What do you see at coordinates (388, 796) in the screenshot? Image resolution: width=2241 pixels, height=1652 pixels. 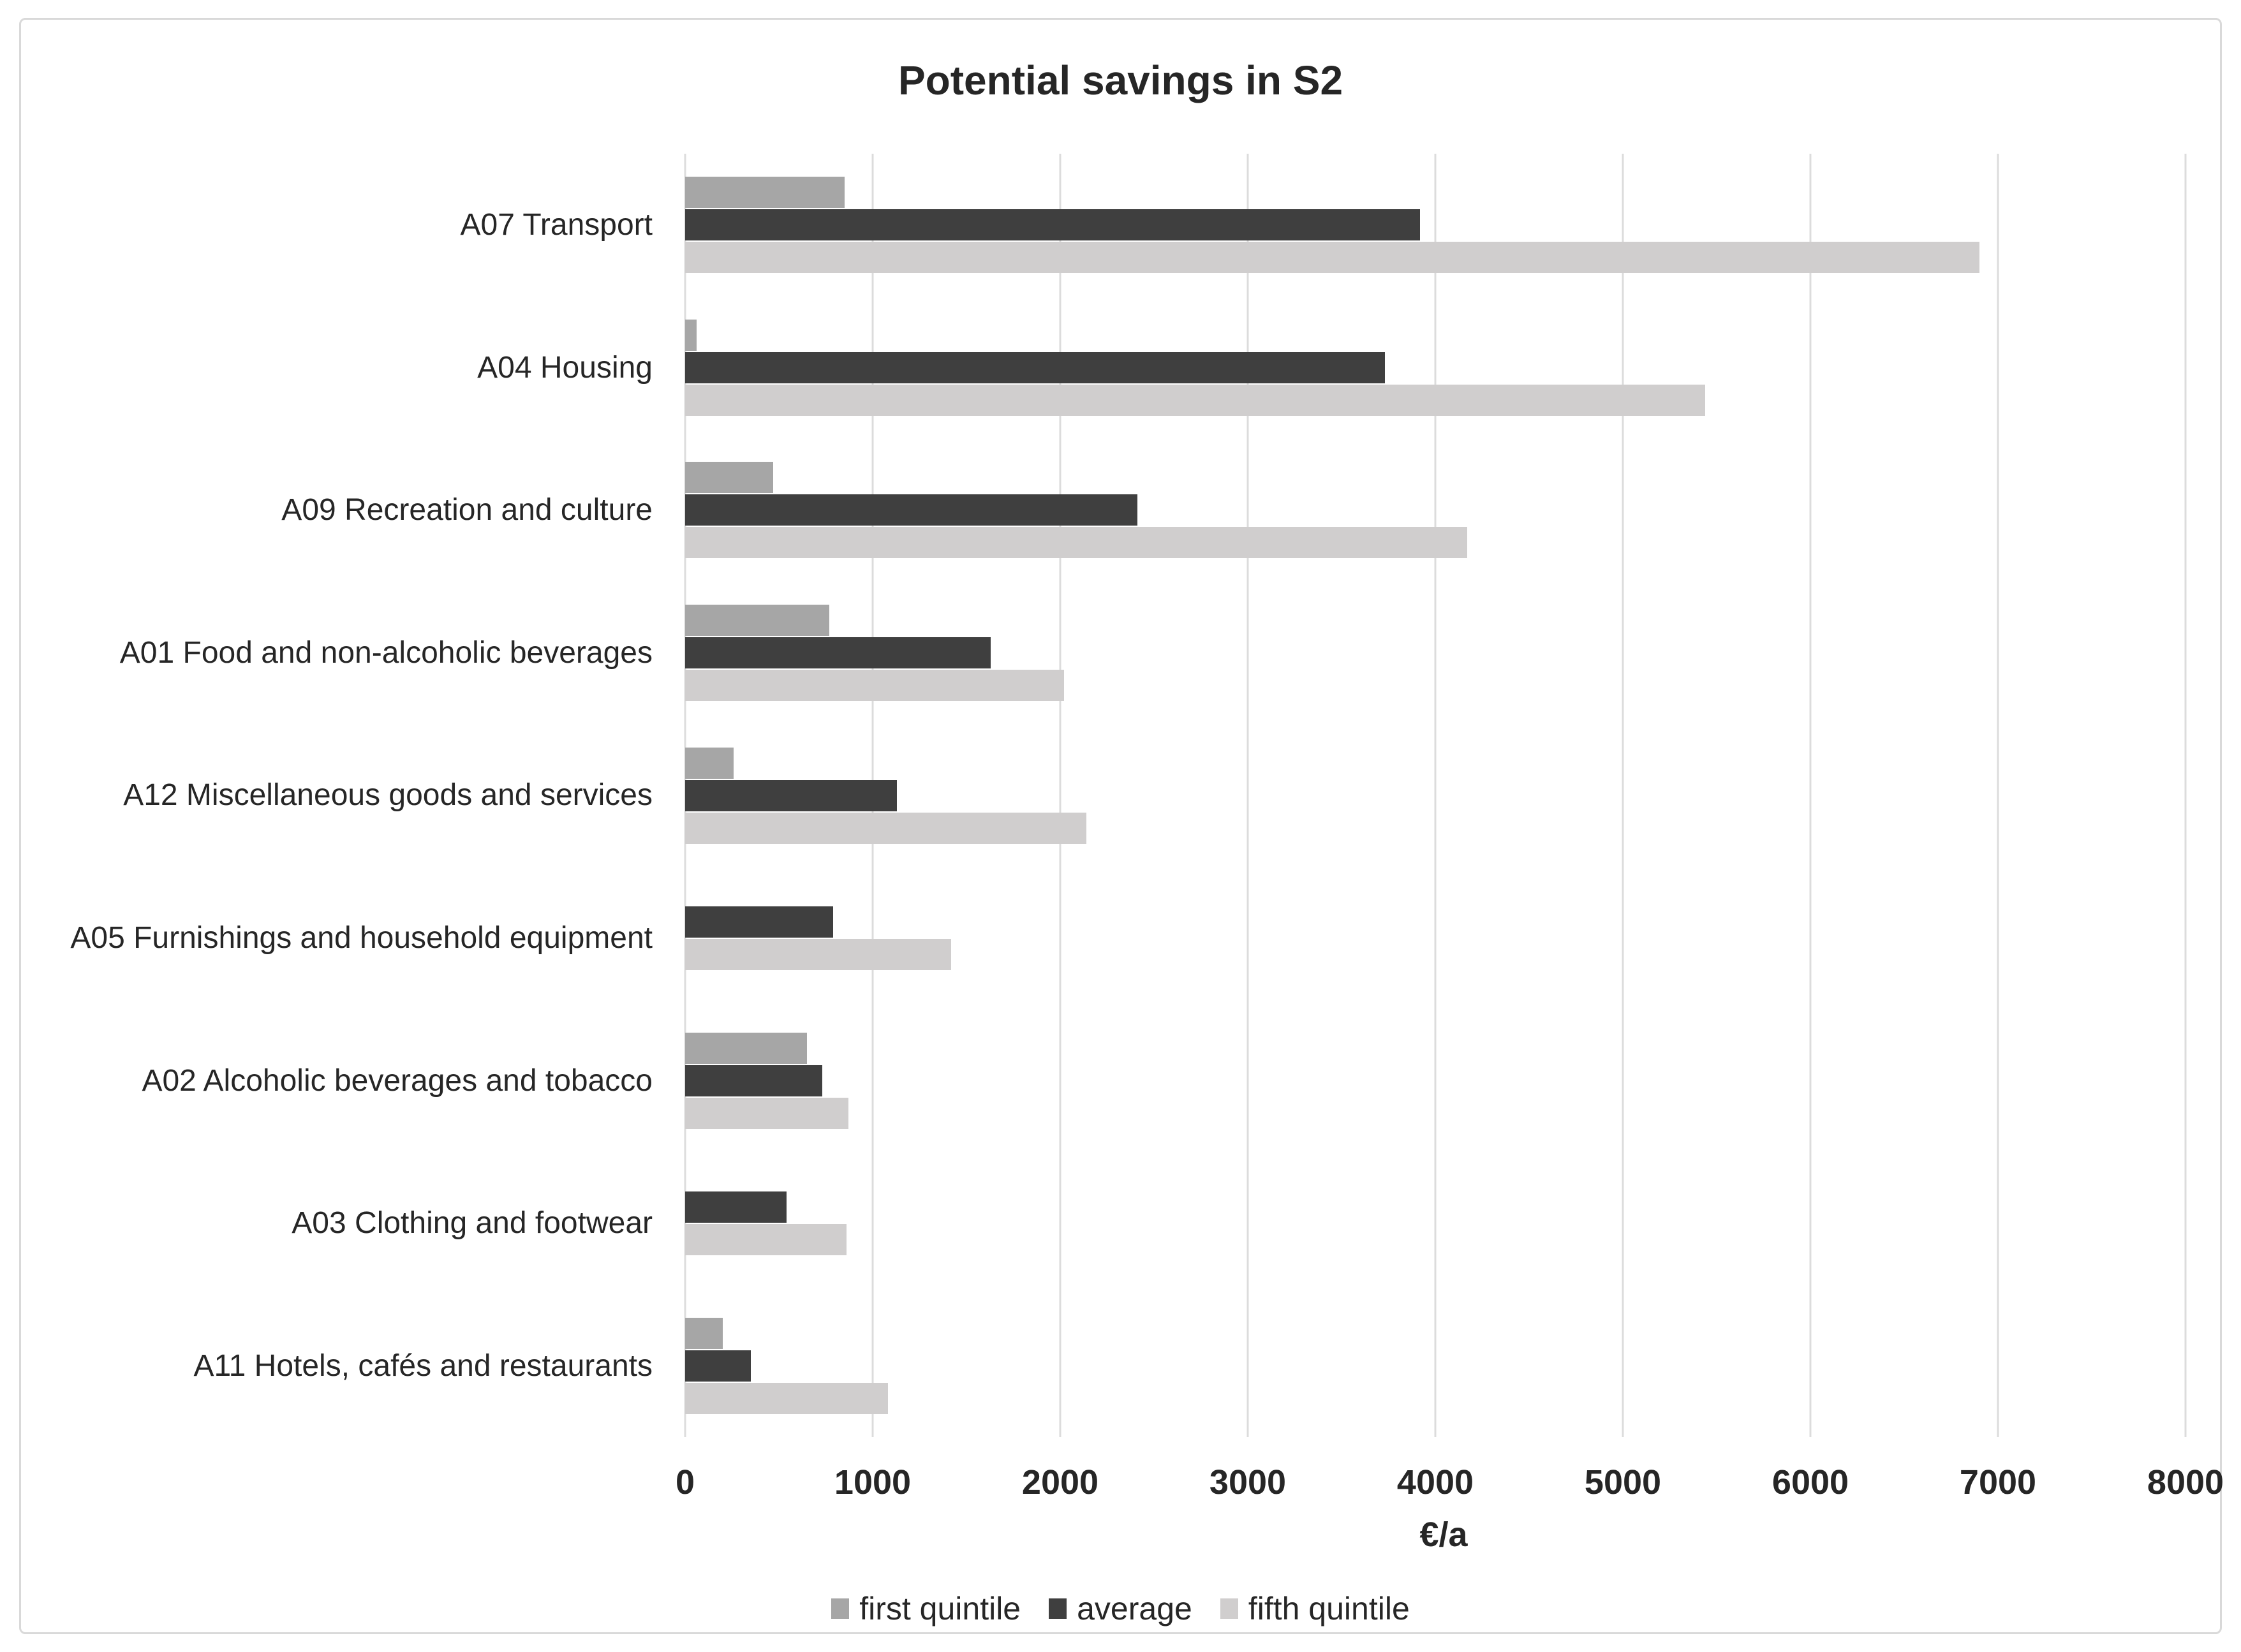 I see `category-label: A12 Miscellaneous goods and services` at bounding box center [388, 796].